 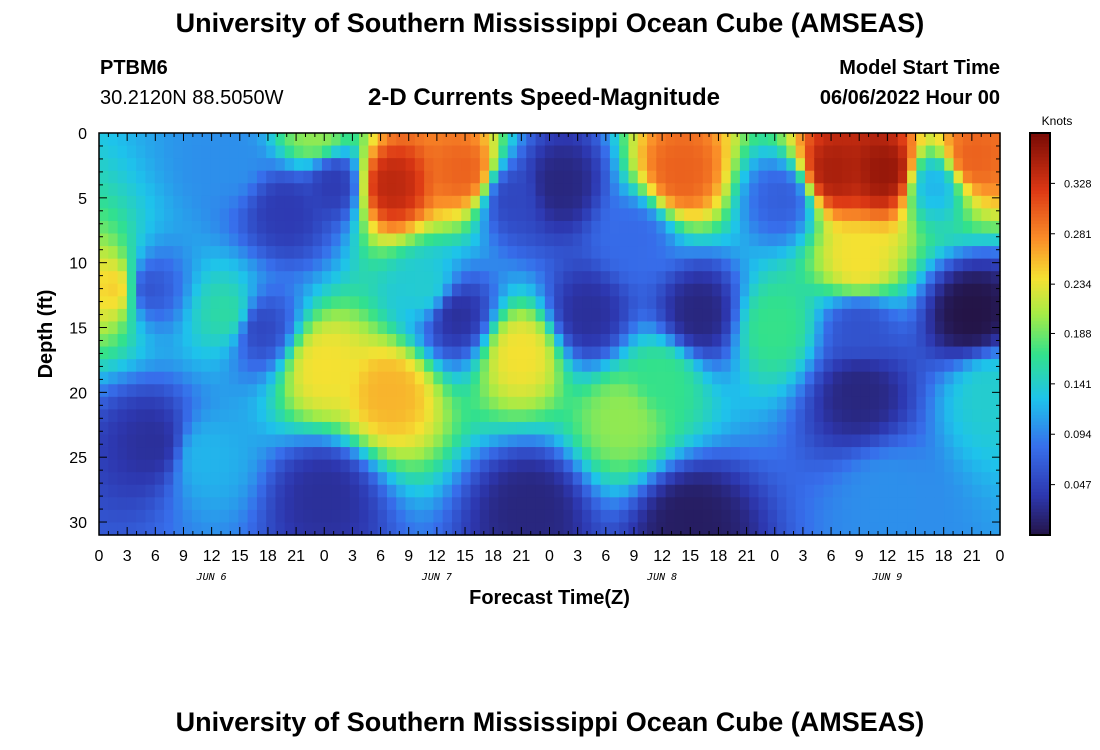 What do you see at coordinates (1078, 435) in the screenshot?
I see `colorbar-tick-label: 0.094` at bounding box center [1078, 435].